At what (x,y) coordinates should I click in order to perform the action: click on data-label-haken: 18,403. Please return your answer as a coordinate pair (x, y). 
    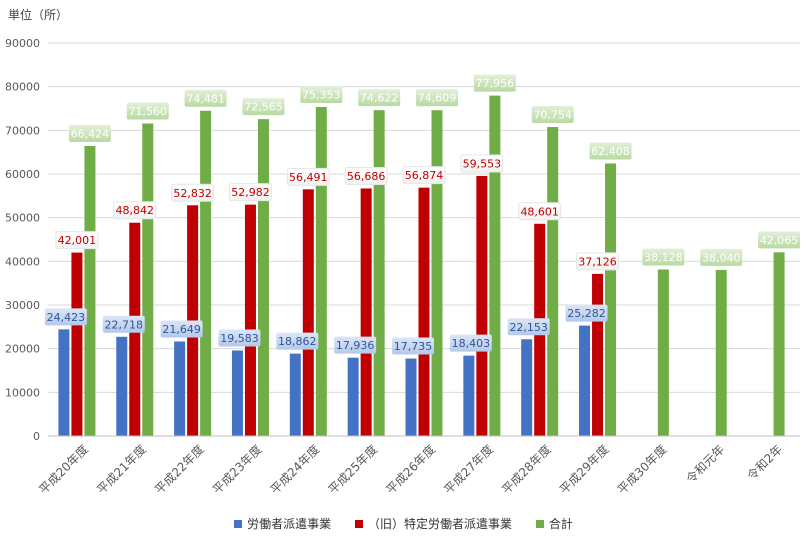
    Looking at the image, I should click on (471, 343).